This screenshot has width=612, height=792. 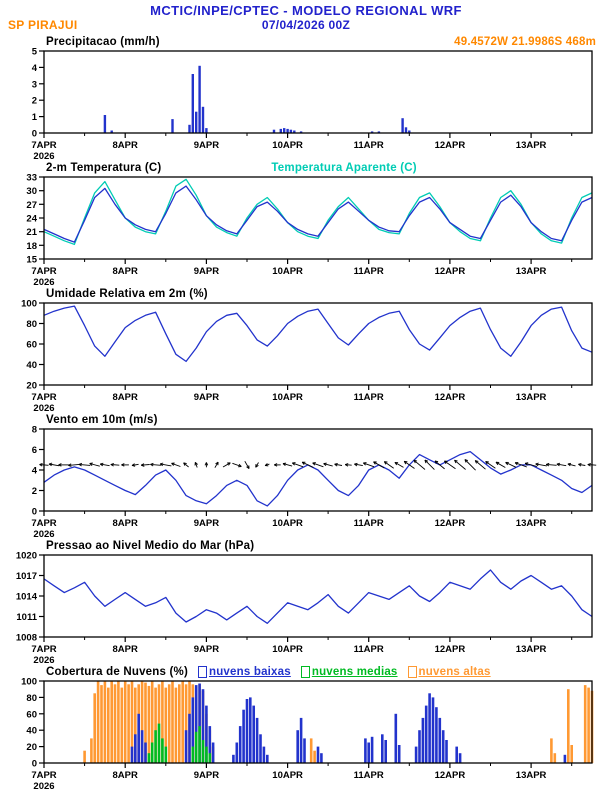 What do you see at coordinates (26, 617) in the screenshot?
I see `svg-text: 1011` at bounding box center [26, 617].